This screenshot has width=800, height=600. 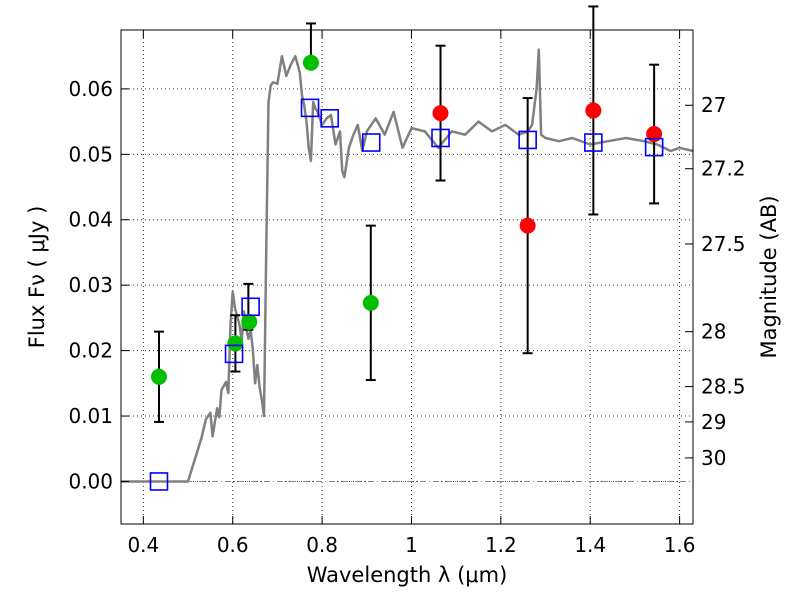 I want to click on x-tick-label: 1.6, so click(x=680, y=545).